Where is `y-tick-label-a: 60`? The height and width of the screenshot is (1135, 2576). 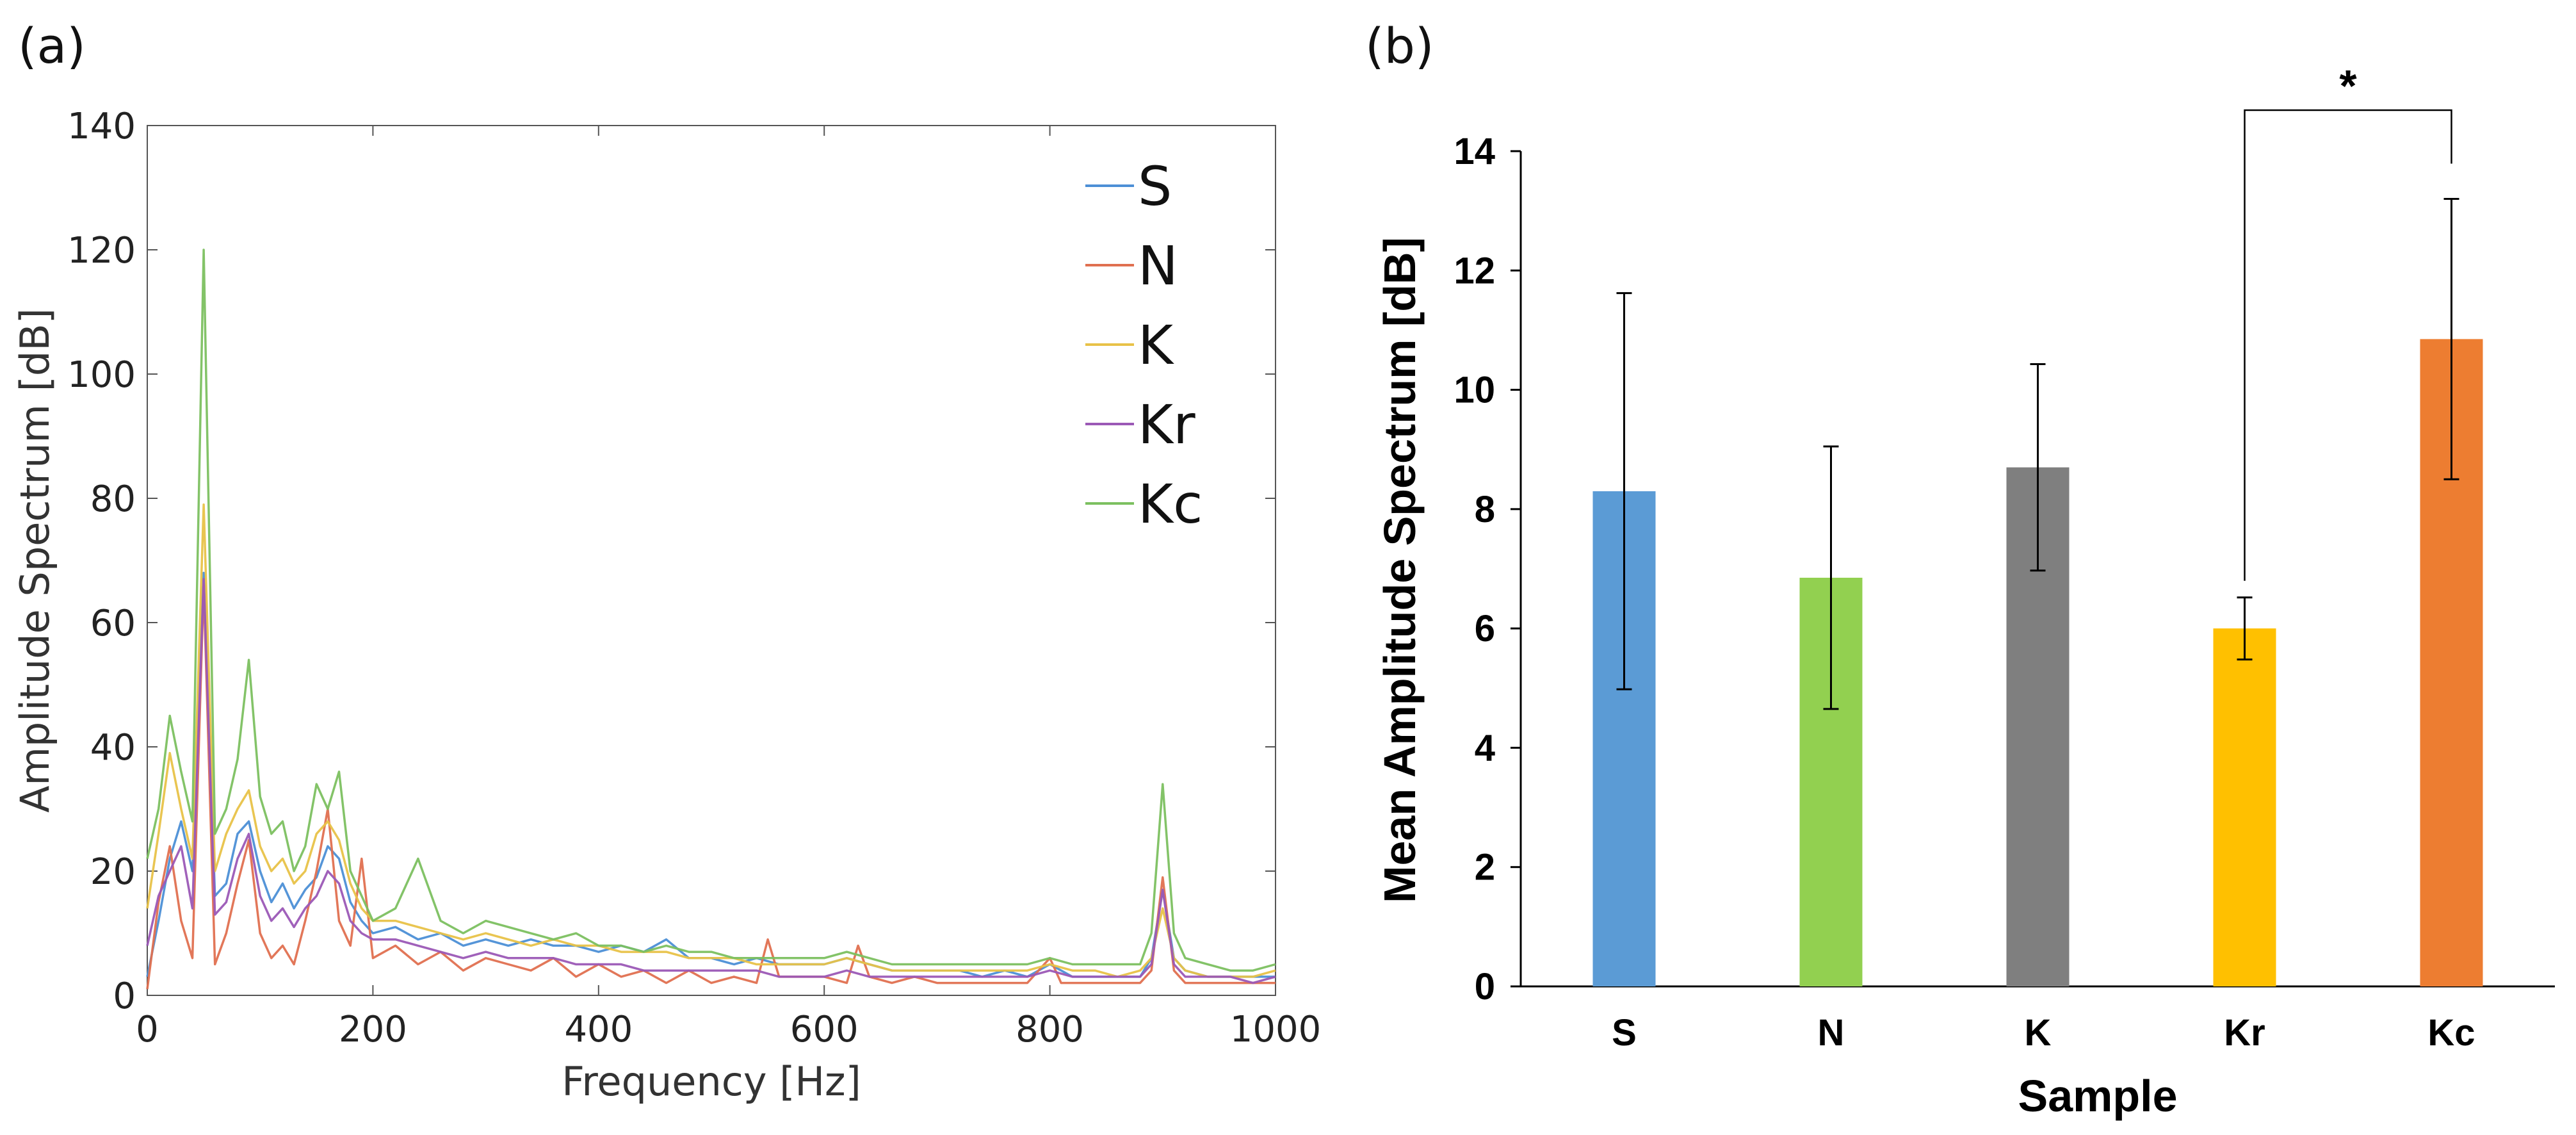
y-tick-label-a: 60 is located at coordinates (113, 623).